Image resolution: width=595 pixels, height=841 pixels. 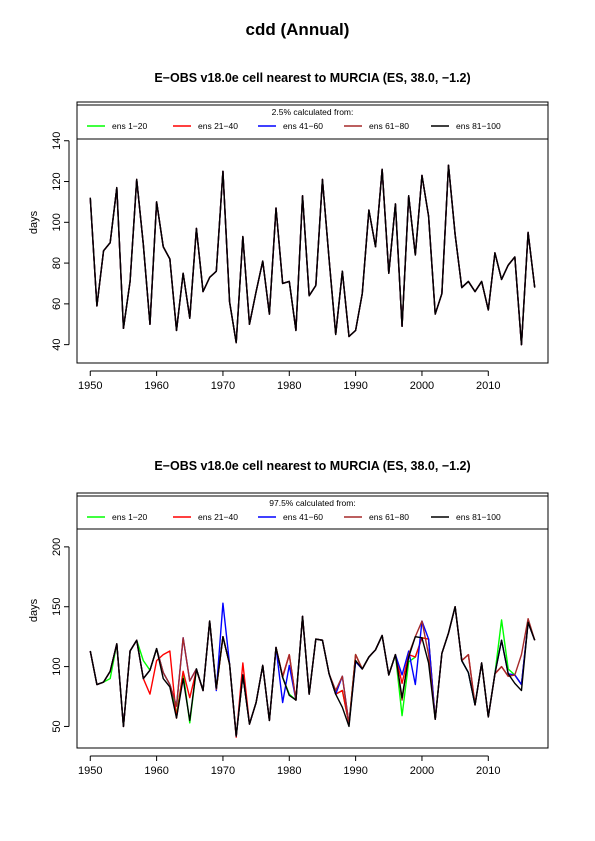 What do you see at coordinates (313, 112) in the screenshot?
I see `legend-title: 2.5% calculated from:` at bounding box center [313, 112].